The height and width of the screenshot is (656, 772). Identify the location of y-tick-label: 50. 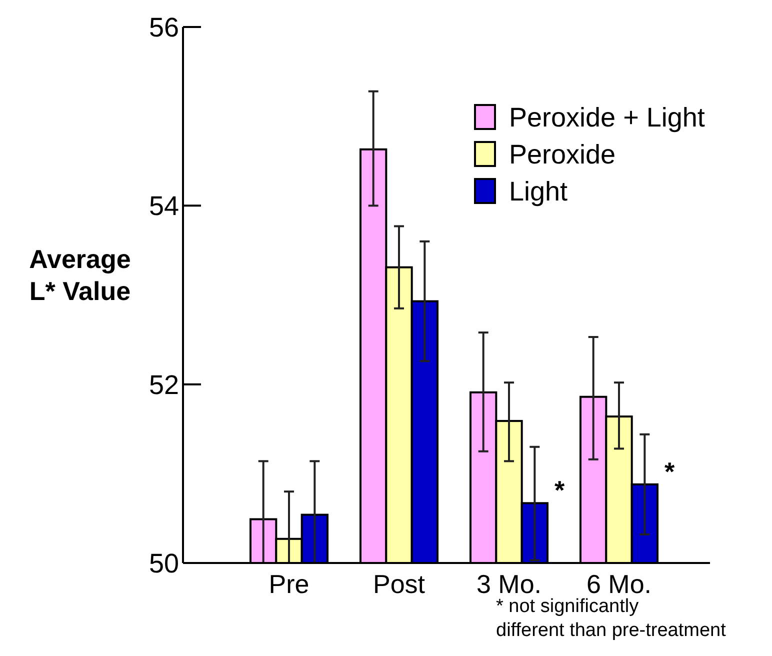
(163, 563).